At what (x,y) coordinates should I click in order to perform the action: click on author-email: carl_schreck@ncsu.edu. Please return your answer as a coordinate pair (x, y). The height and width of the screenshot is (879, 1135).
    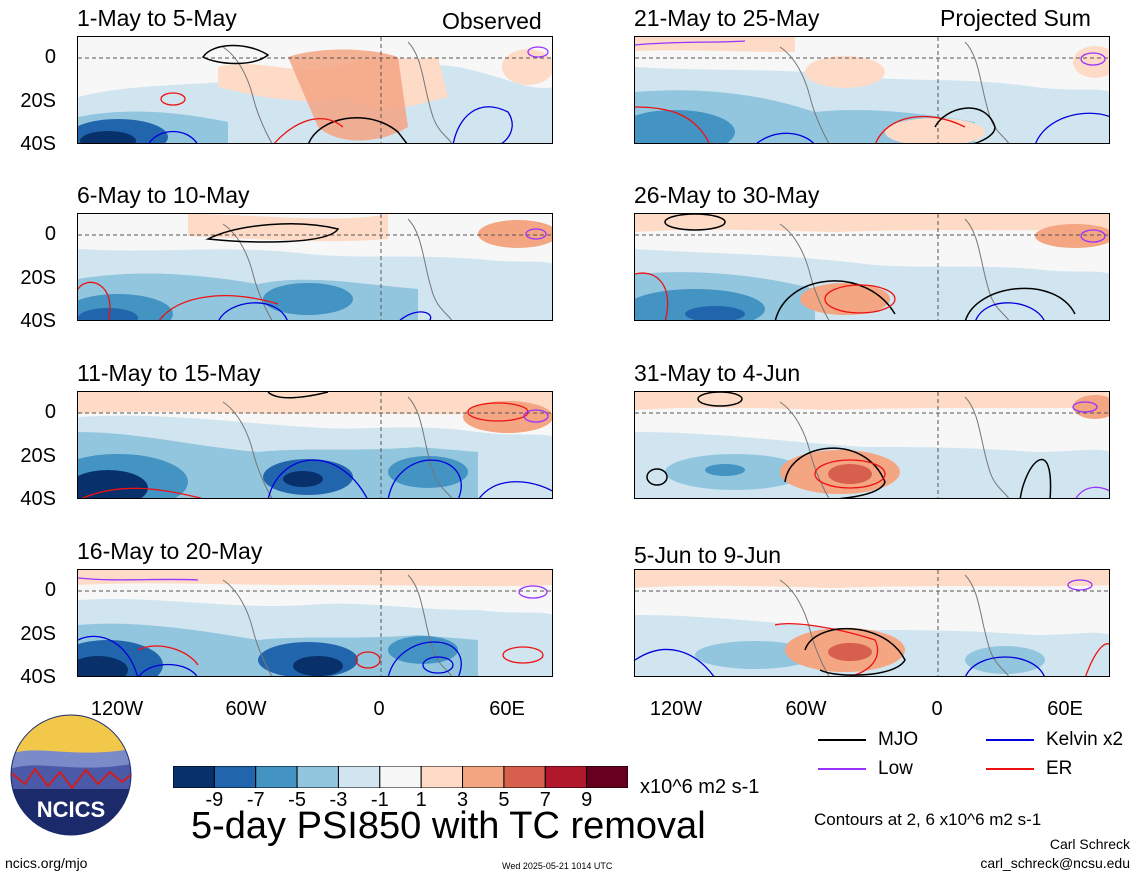
    Looking at the image, I should click on (1055, 863).